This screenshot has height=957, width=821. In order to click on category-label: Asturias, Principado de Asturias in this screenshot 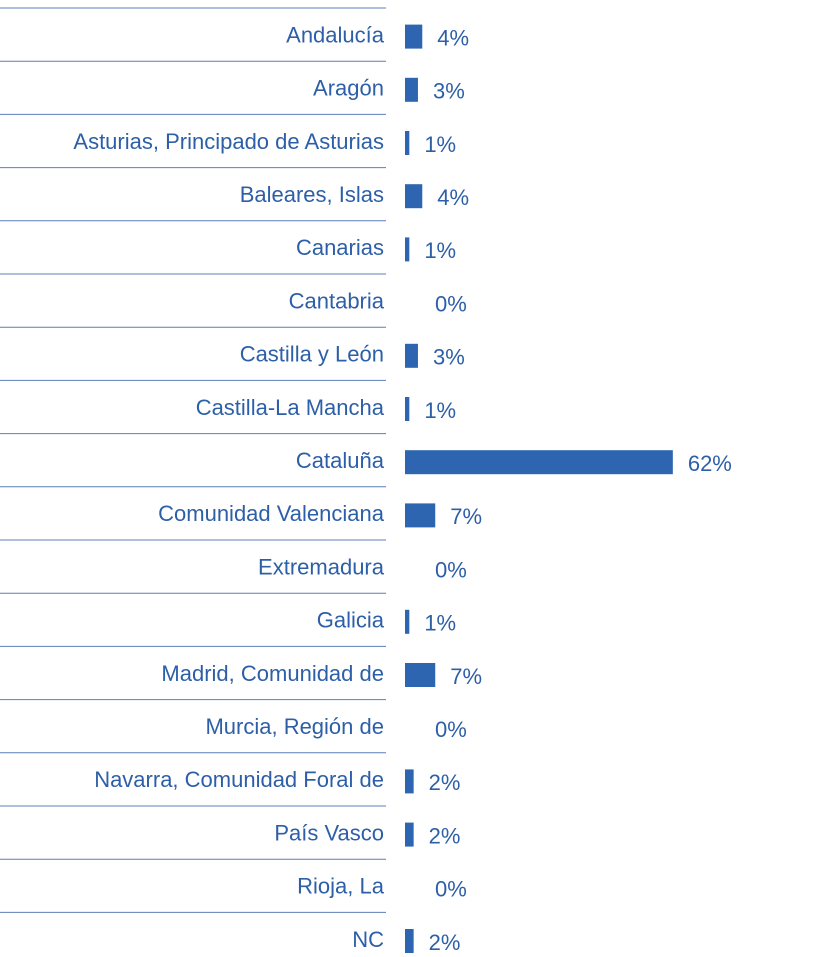, I will do `click(228, 141)`.